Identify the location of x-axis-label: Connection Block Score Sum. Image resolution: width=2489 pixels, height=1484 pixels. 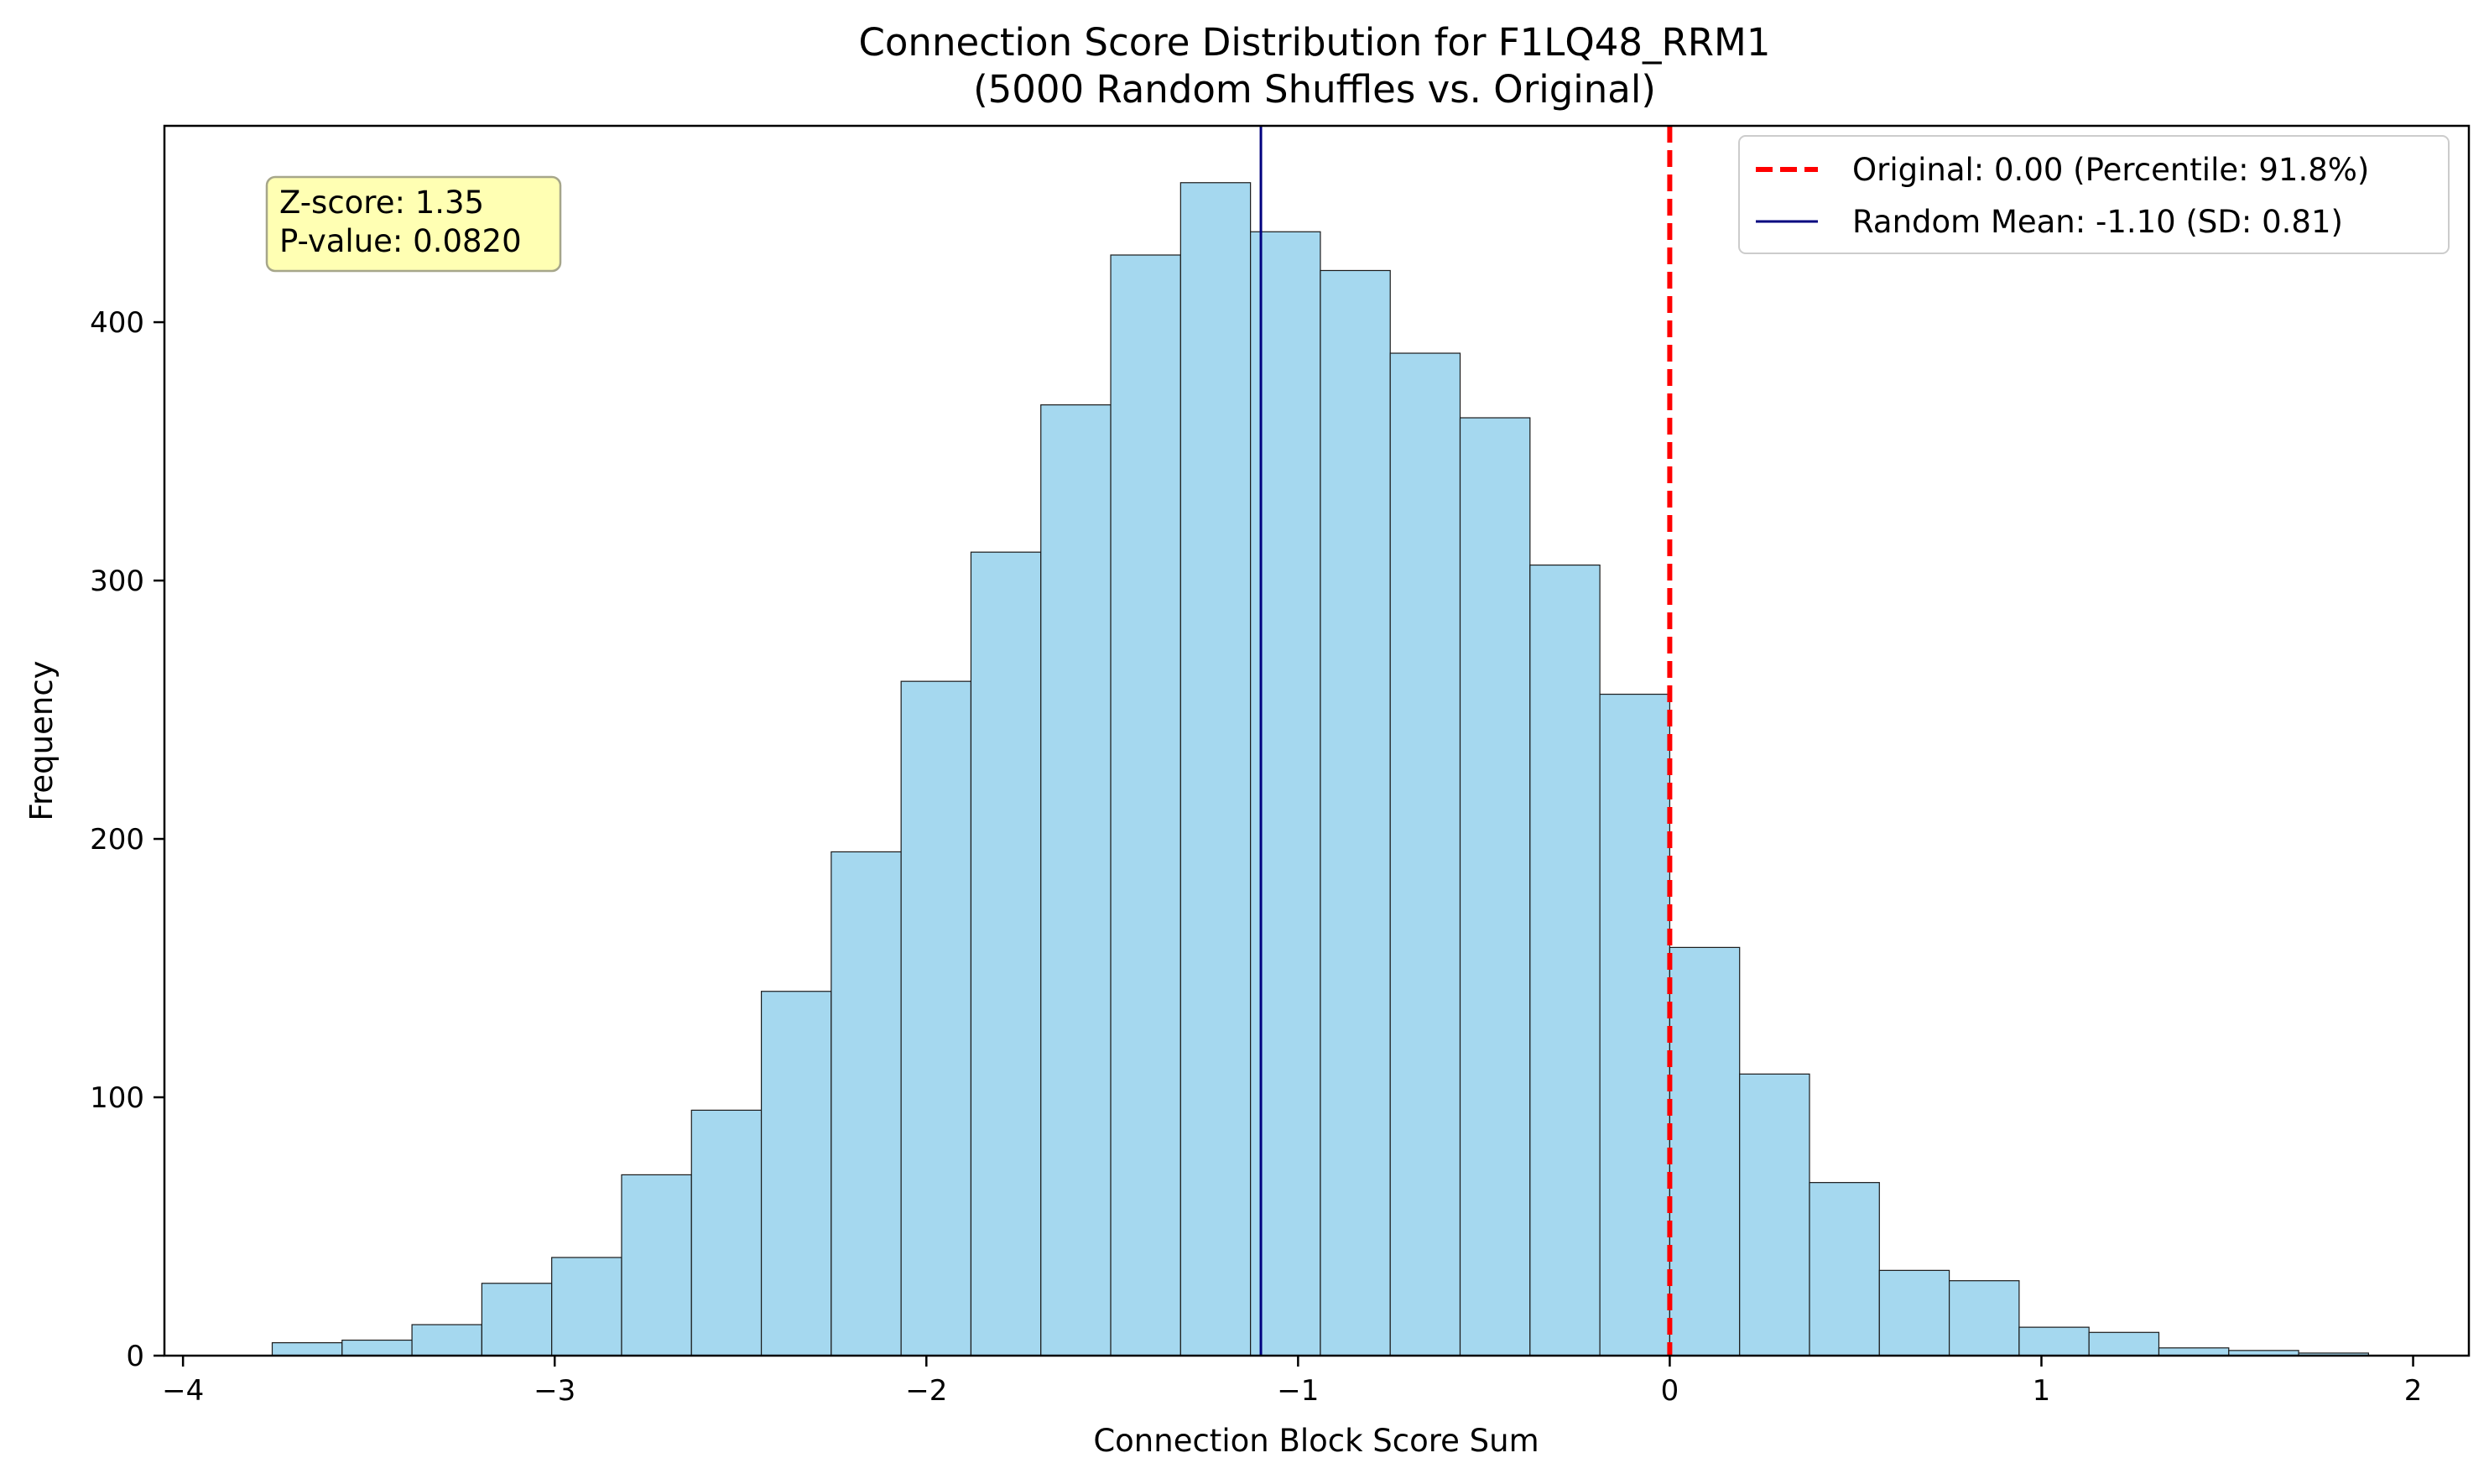
(1316, 1441).